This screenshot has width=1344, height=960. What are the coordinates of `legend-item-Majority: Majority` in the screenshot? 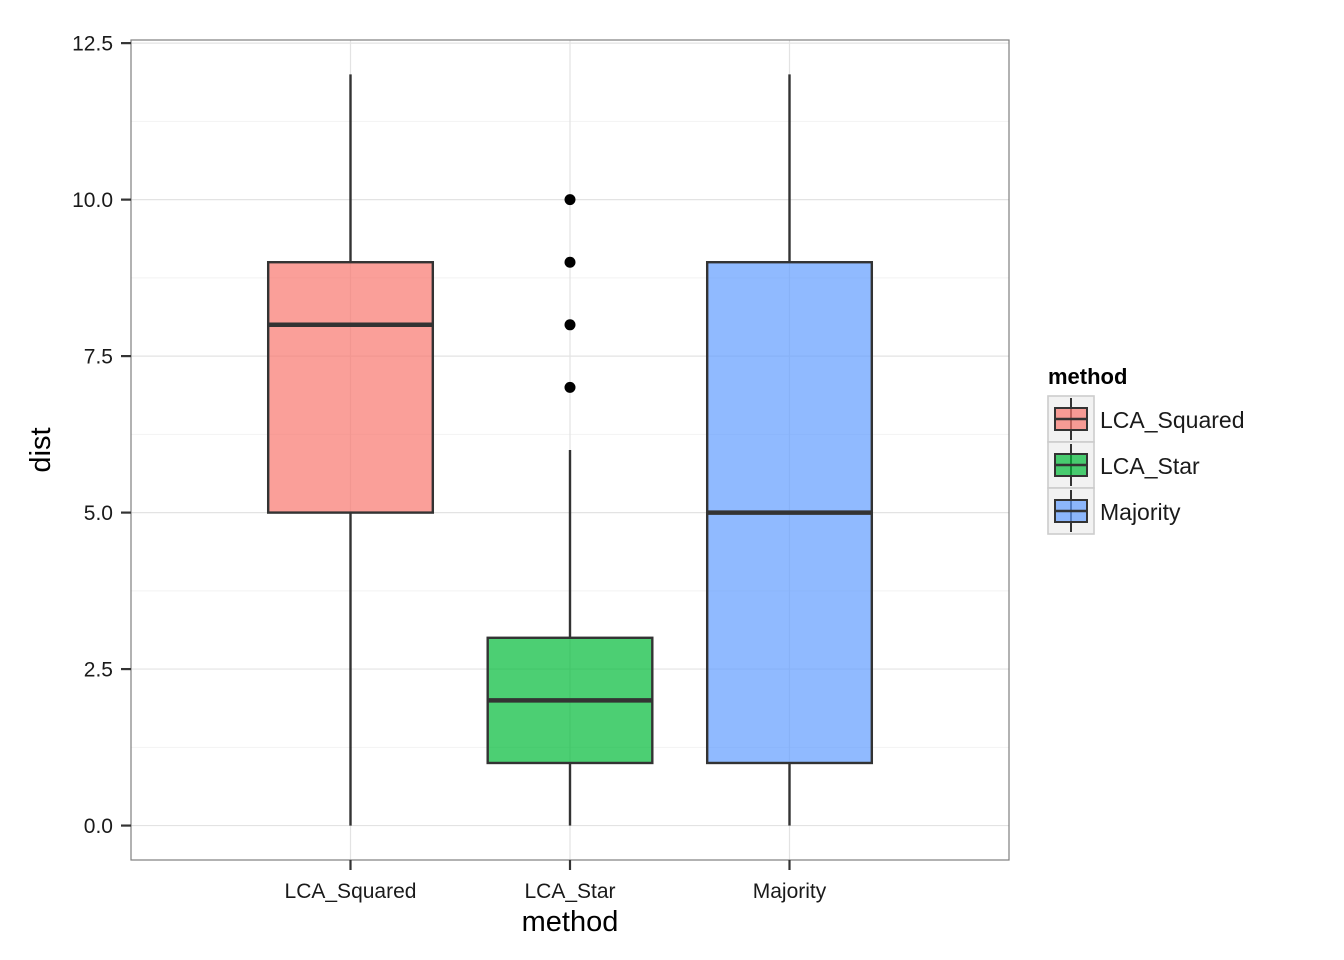 It's located at (1114, 511).